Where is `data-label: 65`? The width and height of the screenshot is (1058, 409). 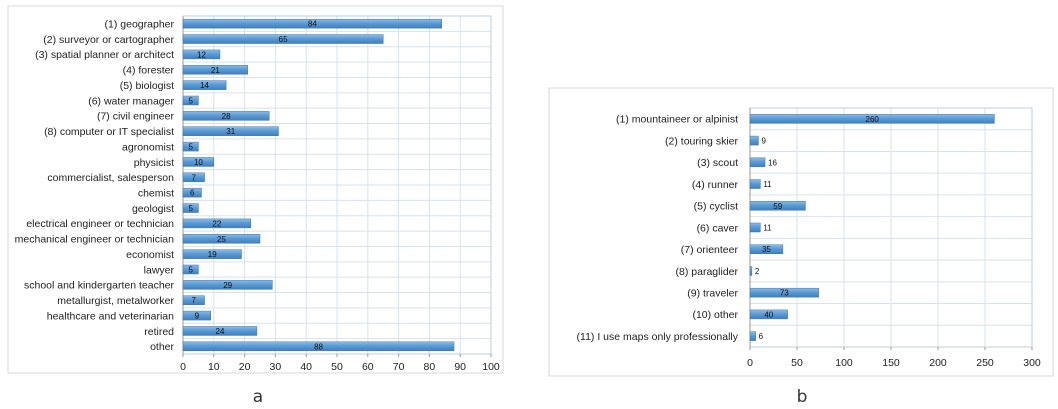
data-label: 65 is located at coordinates (283, 39).